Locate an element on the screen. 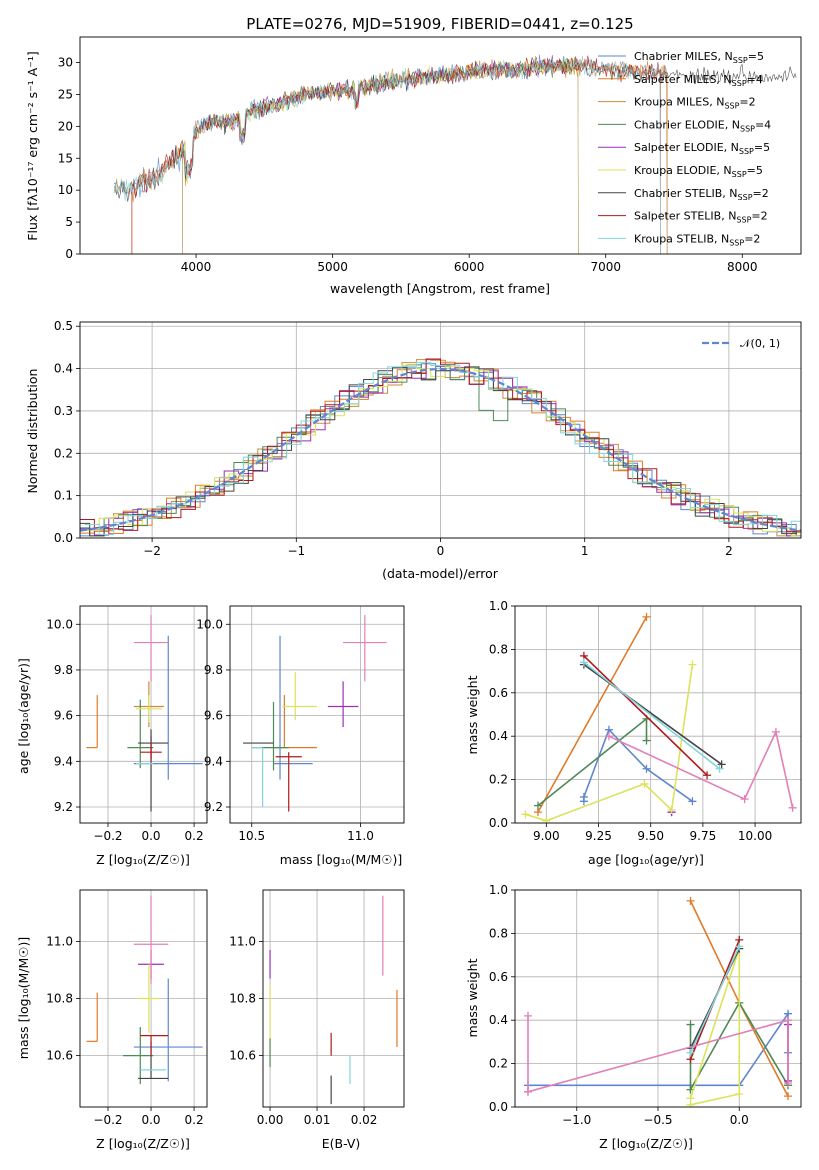  ageZ-xlabel: Z [log₁₀(Z/Z☉)] is located at coordinates (143, 859).